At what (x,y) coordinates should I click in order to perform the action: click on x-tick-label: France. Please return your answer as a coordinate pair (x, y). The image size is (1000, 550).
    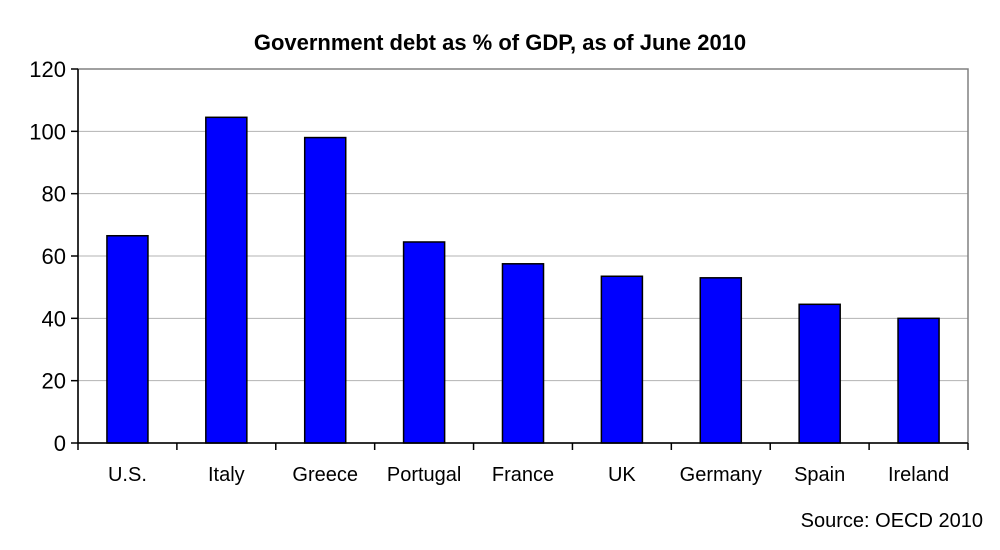
    Looking at the image, I should click on (523, 475).